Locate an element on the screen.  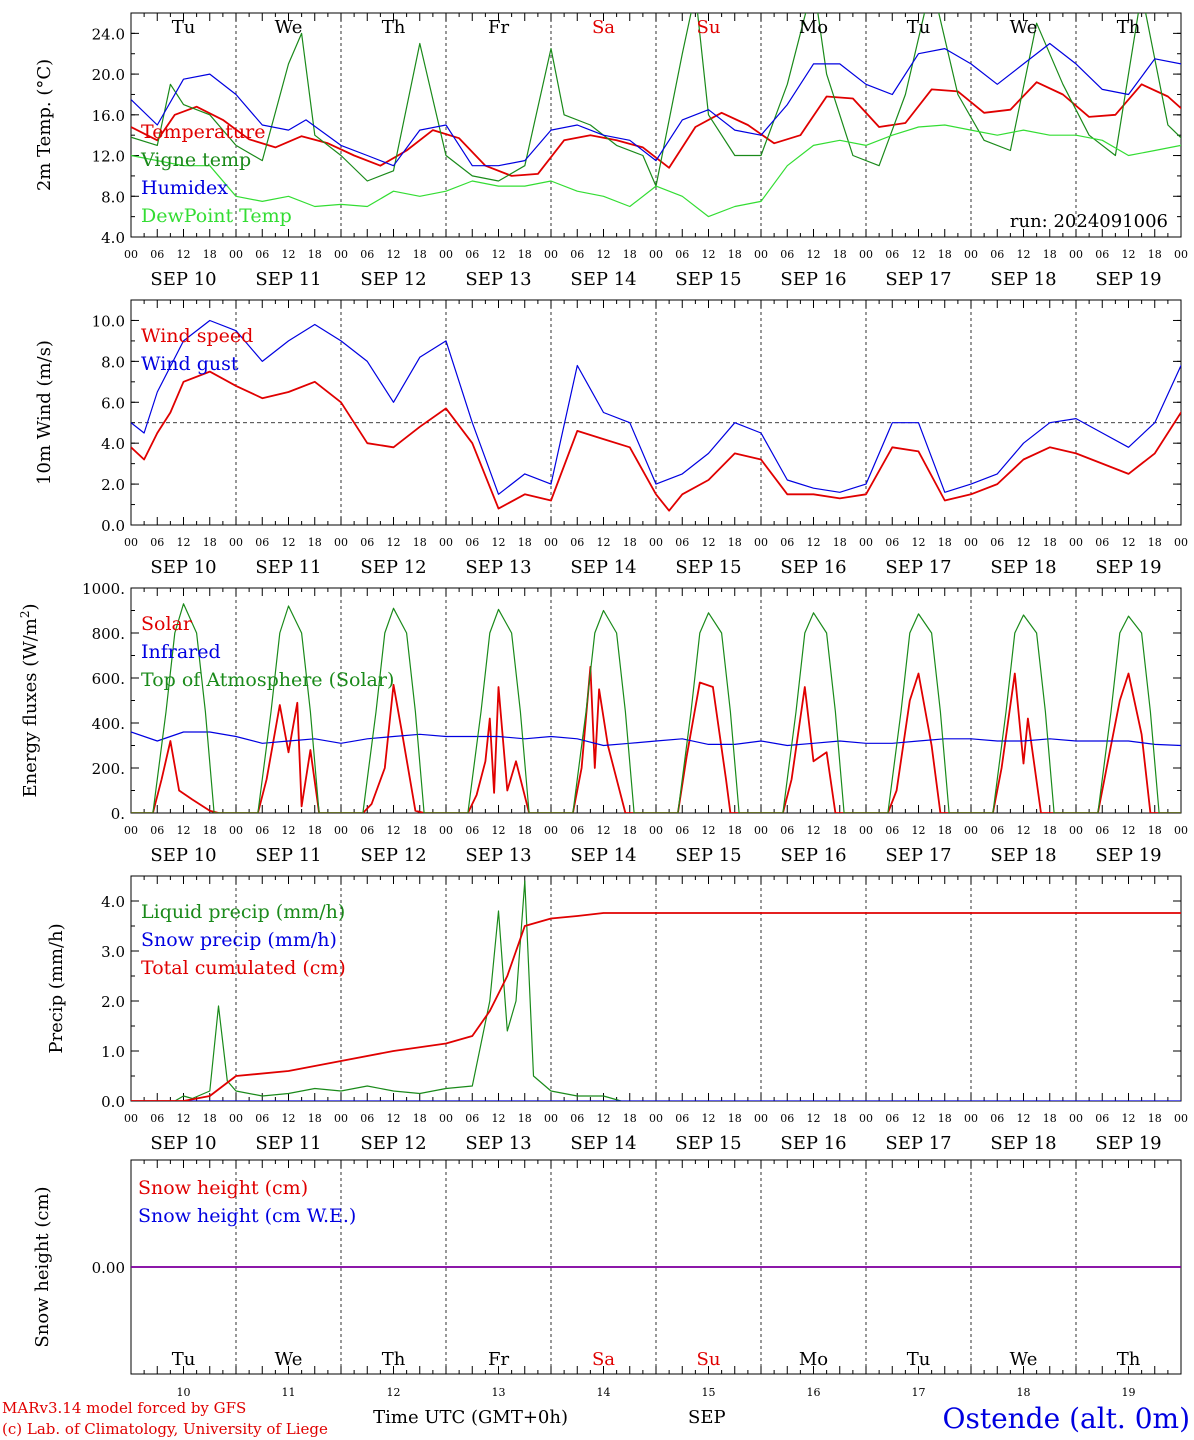
y-tick-label: 8.0 is located at coordinates (113, 362).